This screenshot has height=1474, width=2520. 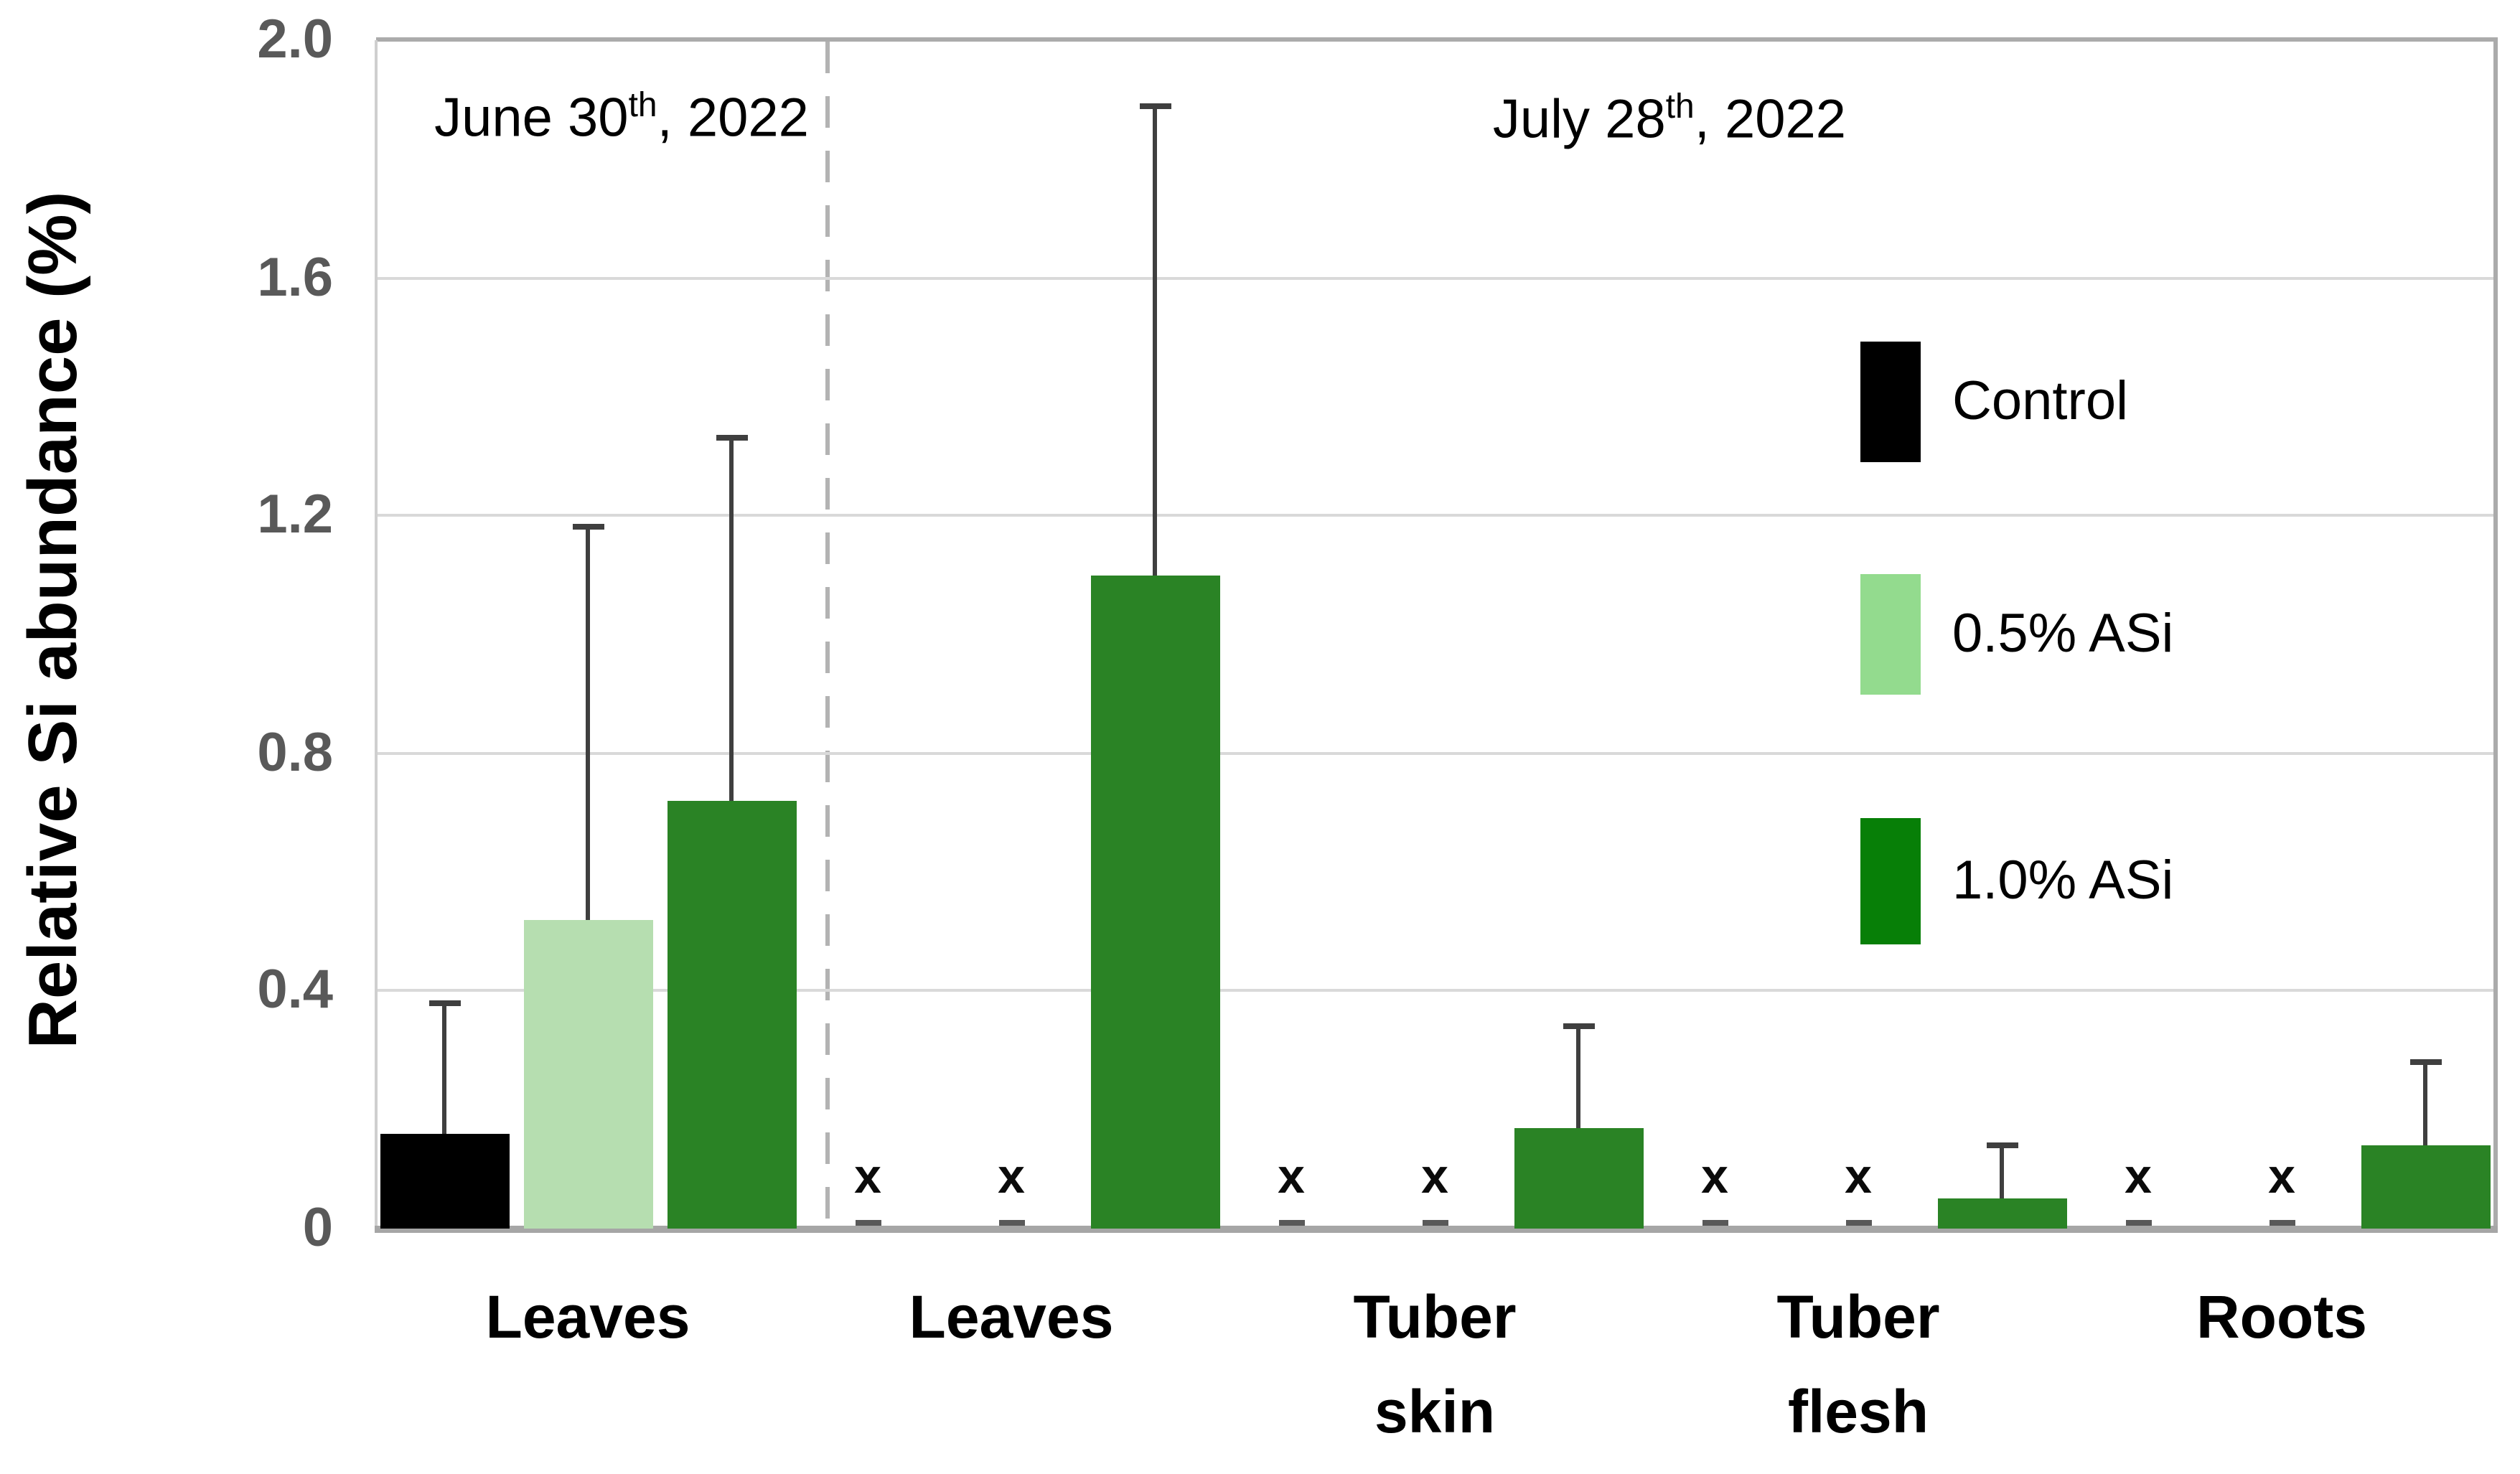 What do you see at coordinates (827, 634) in the screenshot?
I see `date-divider-dashed-line` at bounding box center [827, 634].